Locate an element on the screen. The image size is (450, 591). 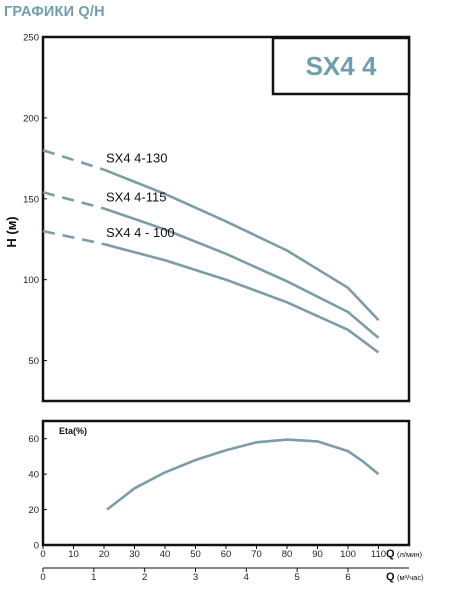
q-m3h-tick-label: 3 is located at coordinates (195, 577).